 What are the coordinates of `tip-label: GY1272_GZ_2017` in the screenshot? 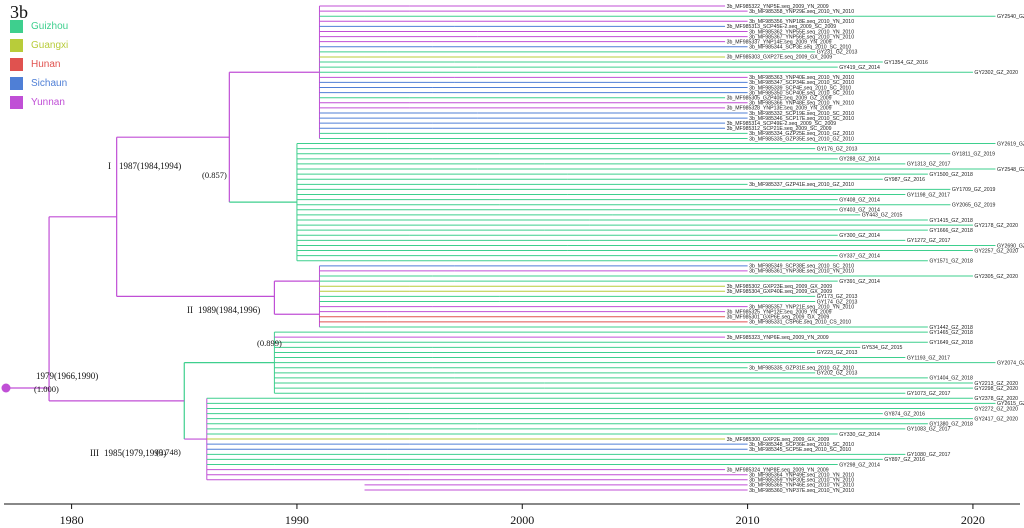 It's located at (929, 241).